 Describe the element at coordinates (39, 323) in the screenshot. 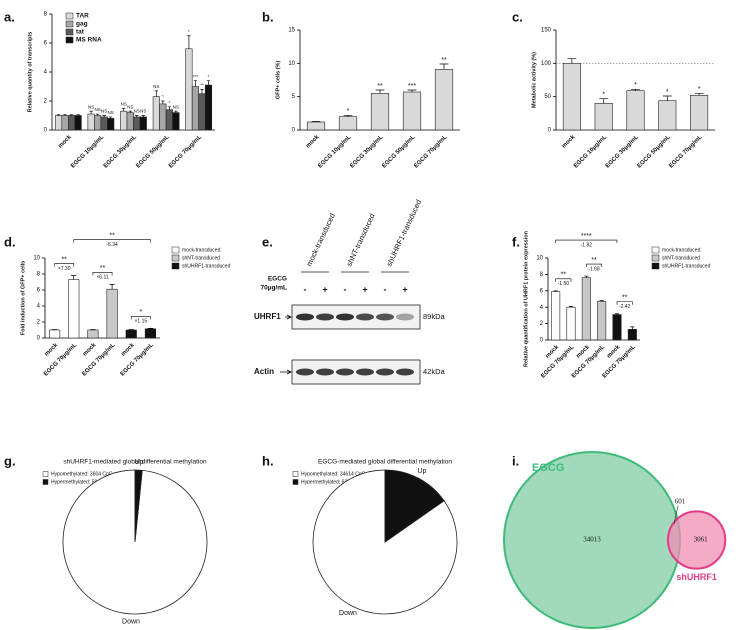

I see `y-tick-label: 2` at that location.